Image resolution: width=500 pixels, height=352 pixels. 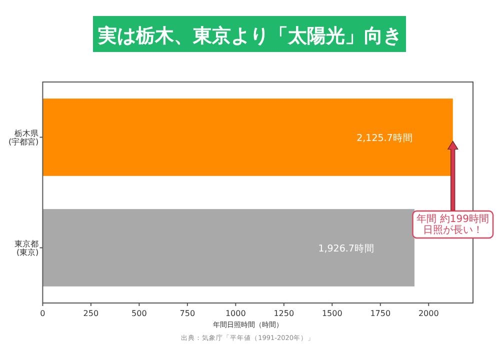 What do you see at coordinates (23, 137) in the screenshot?
I see `y-tick-label: 栃木県 (宇都宮)` at bounding box center [23, 137].